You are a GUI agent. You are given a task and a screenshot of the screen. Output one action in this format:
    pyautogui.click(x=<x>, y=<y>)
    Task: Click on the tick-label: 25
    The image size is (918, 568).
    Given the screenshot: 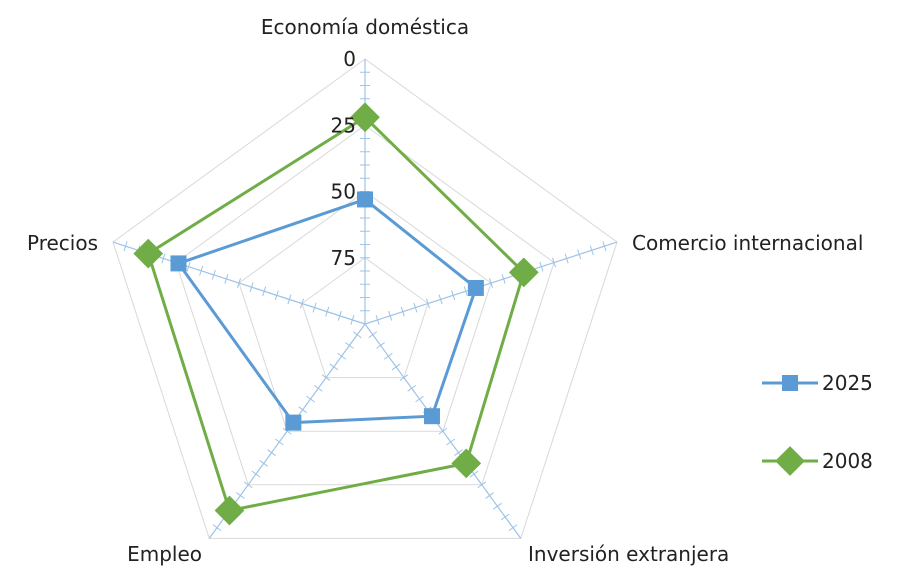 What is the action you would take?
    pyautogui.click(x=343, y=125)
    